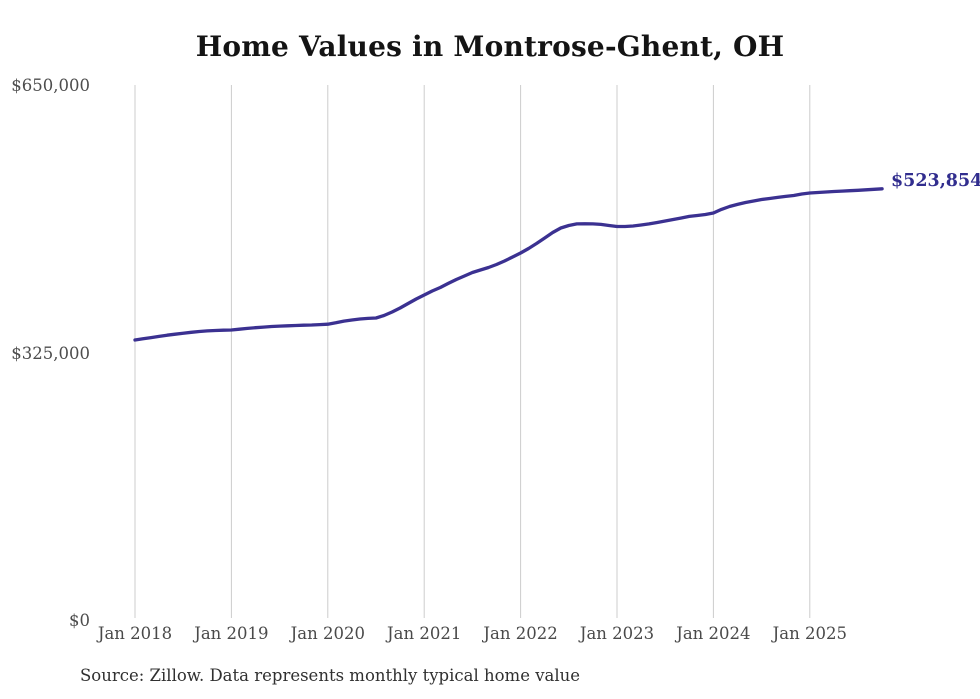 This screenshot has height=699, width=980. What do you see at coordinates (50, 85) in the screenshot?
I see `y-tick-label: $650,000` at bounding box center [50, 85].